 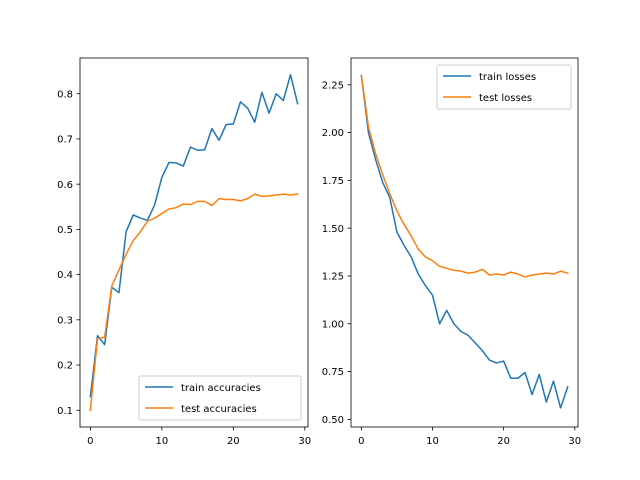 I want to click on y-tick-label: 0.50, so click(x=333, y=420).